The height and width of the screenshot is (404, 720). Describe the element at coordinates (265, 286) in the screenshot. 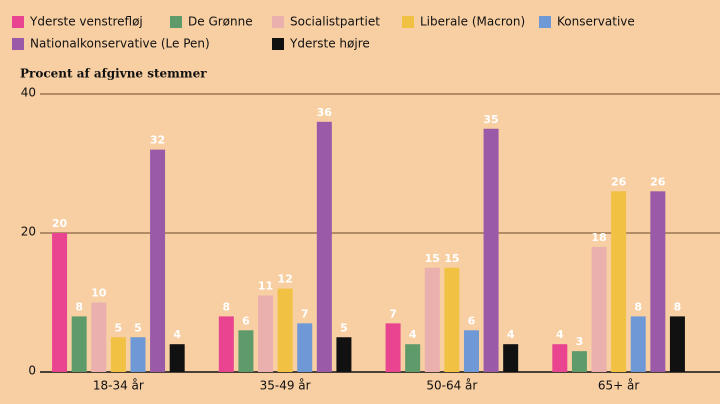

I see `value-label: 11` at that location.